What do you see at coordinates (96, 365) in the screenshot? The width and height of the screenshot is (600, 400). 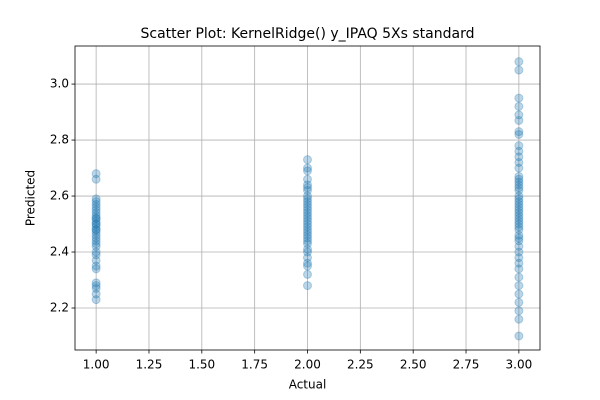 I see `x-tick-label: 1.00` at bounding box center [96, 365].